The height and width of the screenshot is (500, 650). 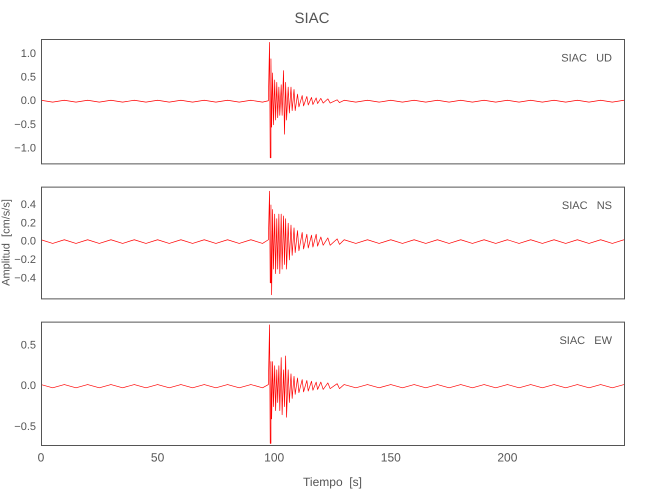 What do you see at coordinates (586, 58) in the screenshot?
I see `annotation: SIAC UD` at bounding box center [586, 58].